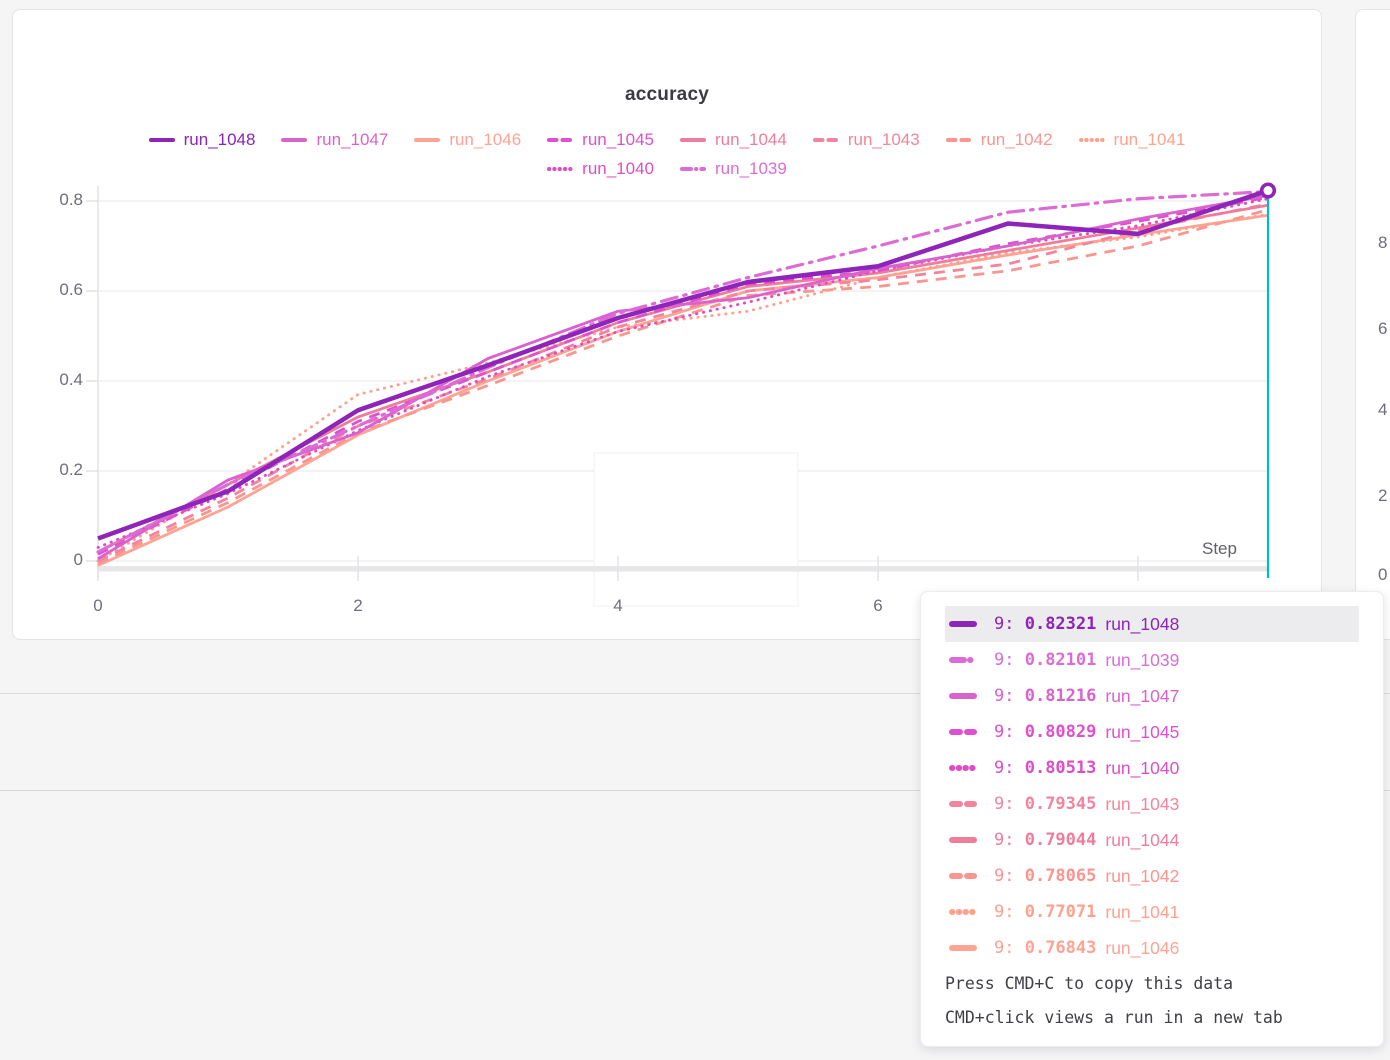 The height and width of the screenshot is (1060, 1390). Describe the element at coordinates (1142, 803) in the screenshot. I see `tooltip-run-name: run_1043` at that location.